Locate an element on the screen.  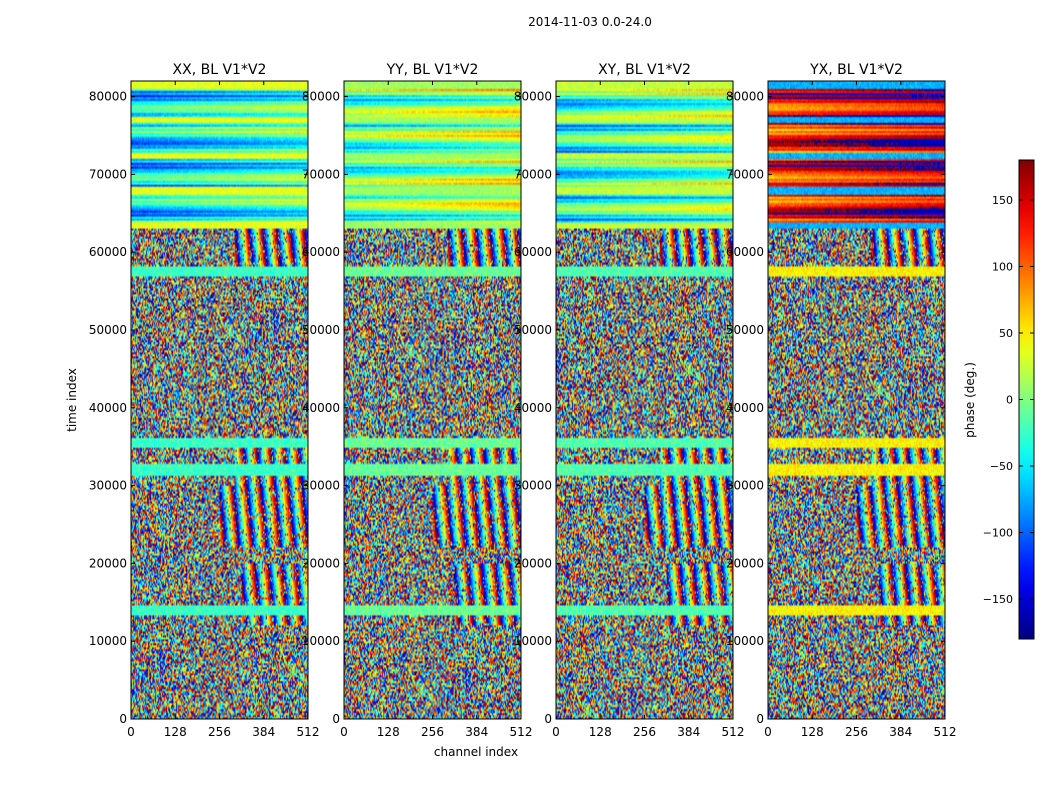
panel-title: XY, BL V1*V2 is located at coordinates (644, 70).